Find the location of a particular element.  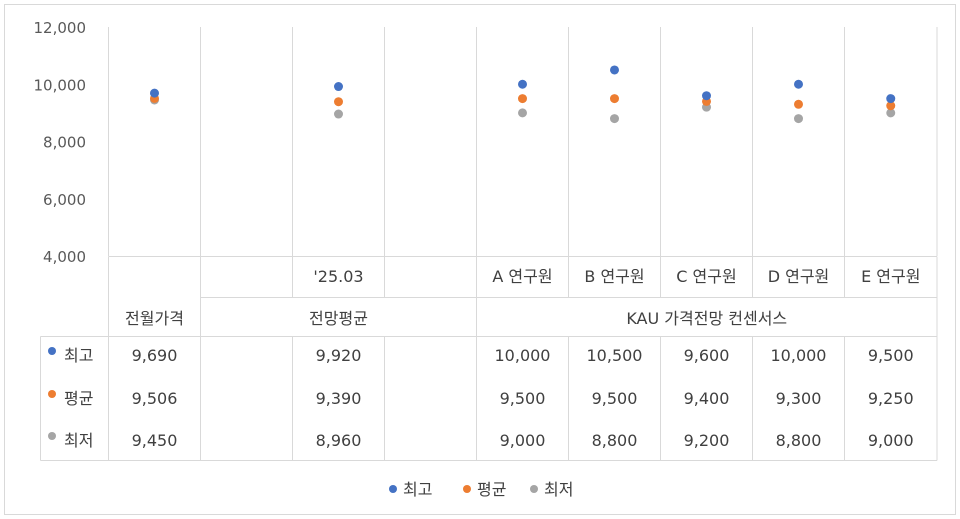

y-axis: 4,000 6,000 8,000 10,000 12,000 is located at coordinates (60, 142).